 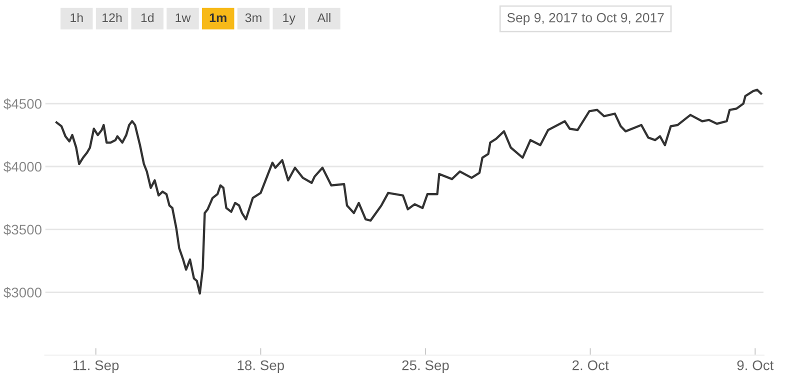 I want to click on text: 1m, so click(x=218, y=17).